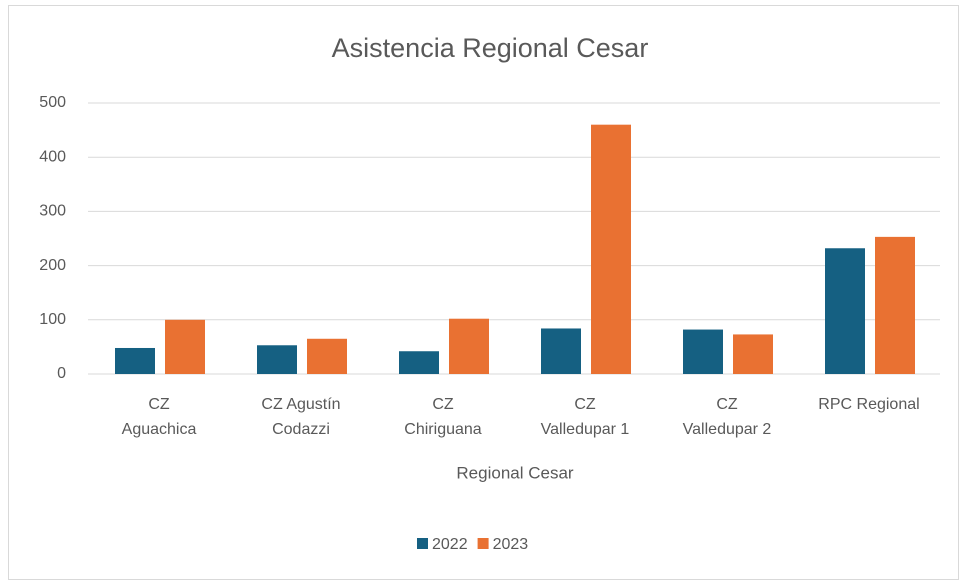 The height and width of the screenshot is (586, 960). What do you see at coordinates (52, 156) in the screenshot?
I see `y-tick-label: 400` at bounding box center [52, 156].